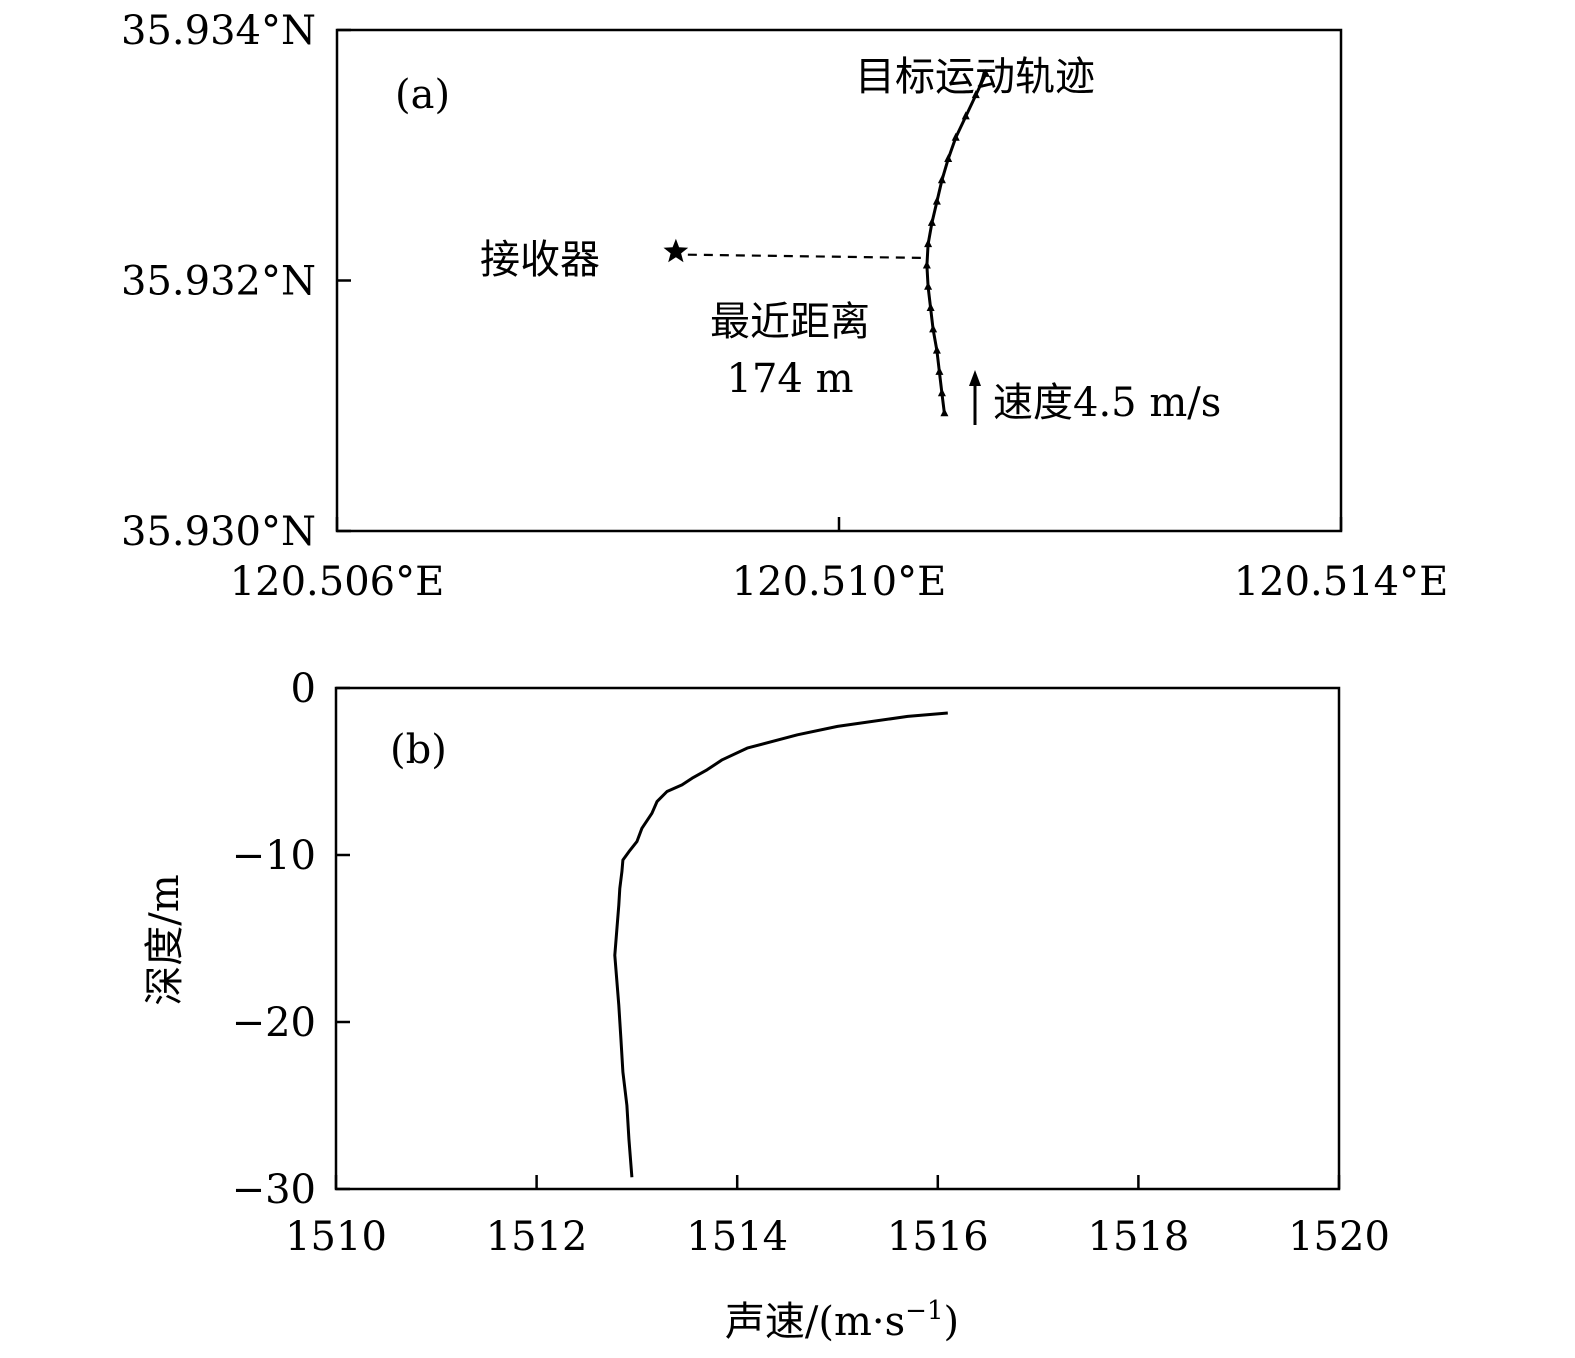 The width and height of the screenshot is (1575, 1358). I want to click on panel-b-plot-area, so click(780, 944).